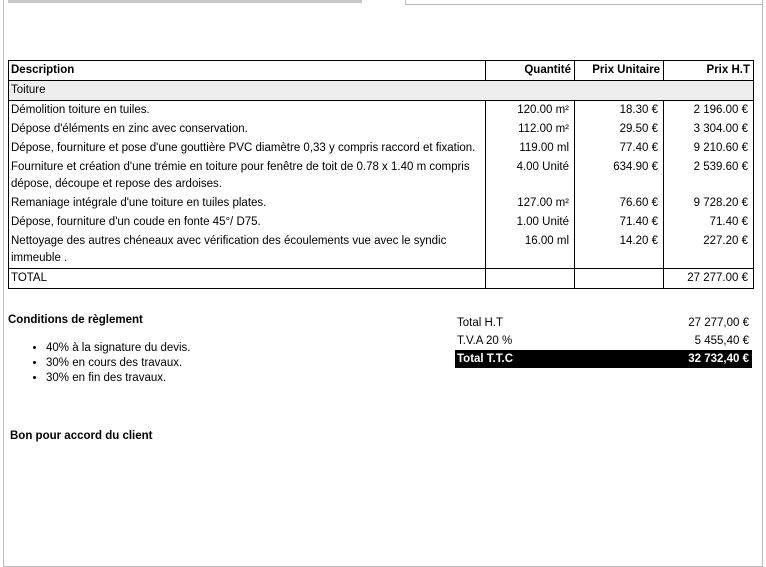  I want to click on total-ttc-value: 32 732,40 €, so click(718, 359).